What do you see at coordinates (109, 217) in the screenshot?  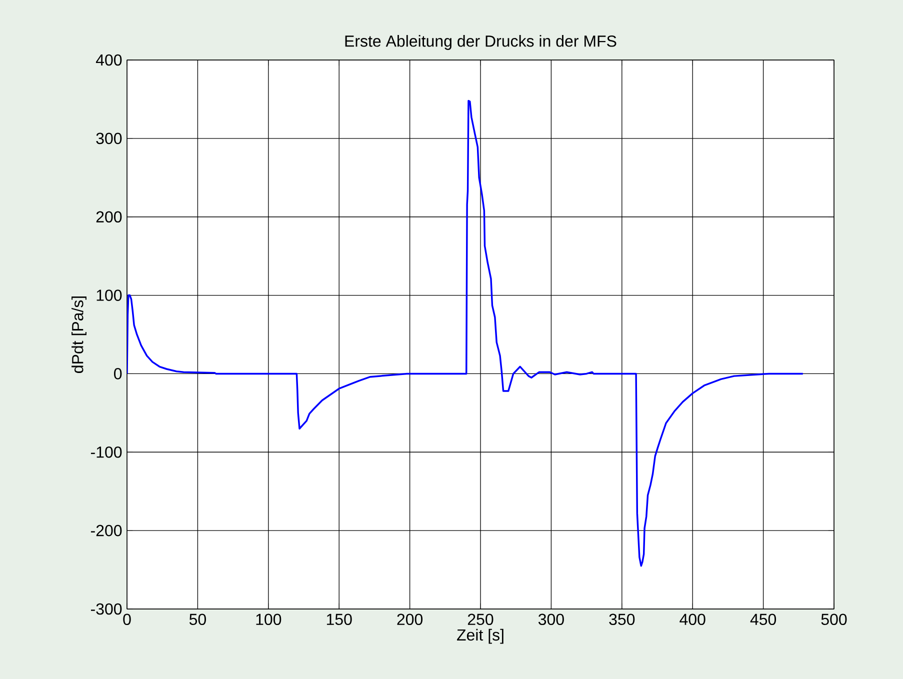 I see `y-tick-label: 200` at bounding box center [109, 217].